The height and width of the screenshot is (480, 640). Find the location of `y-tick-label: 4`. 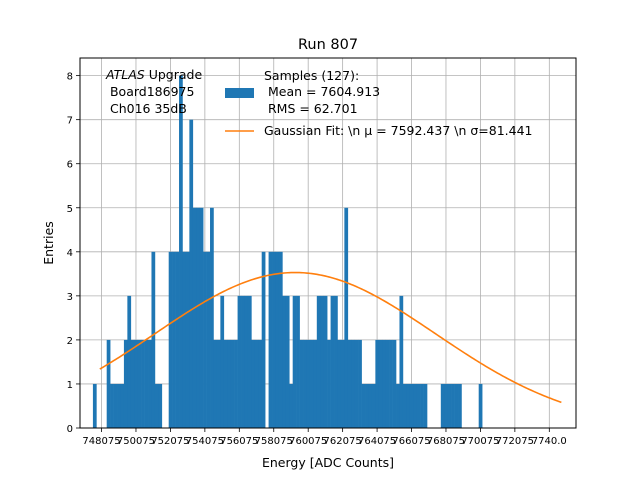

y-tick-label: 4 is located at coordinates (70, 253).